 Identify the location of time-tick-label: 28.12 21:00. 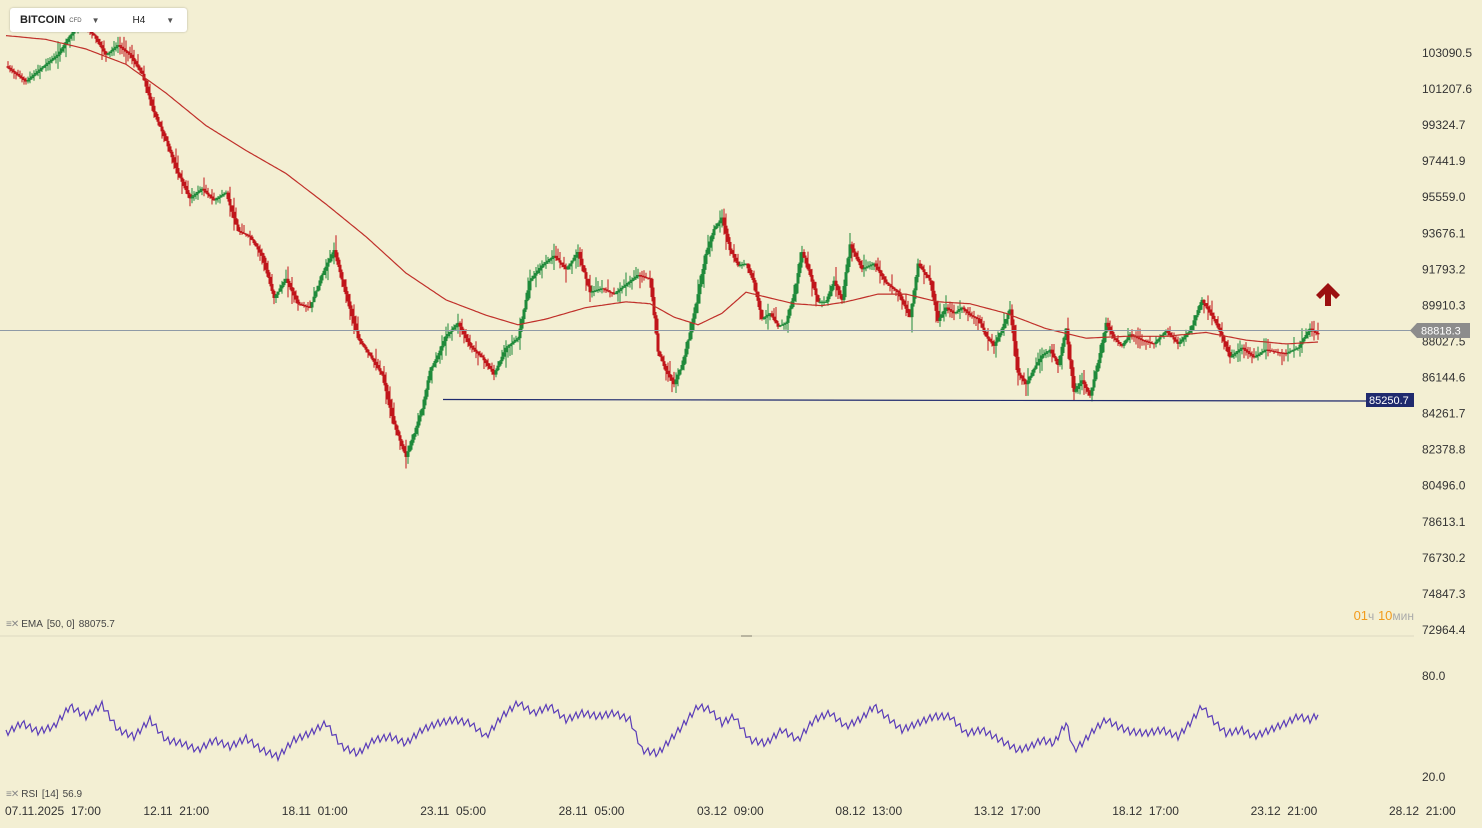
(1422, 811).